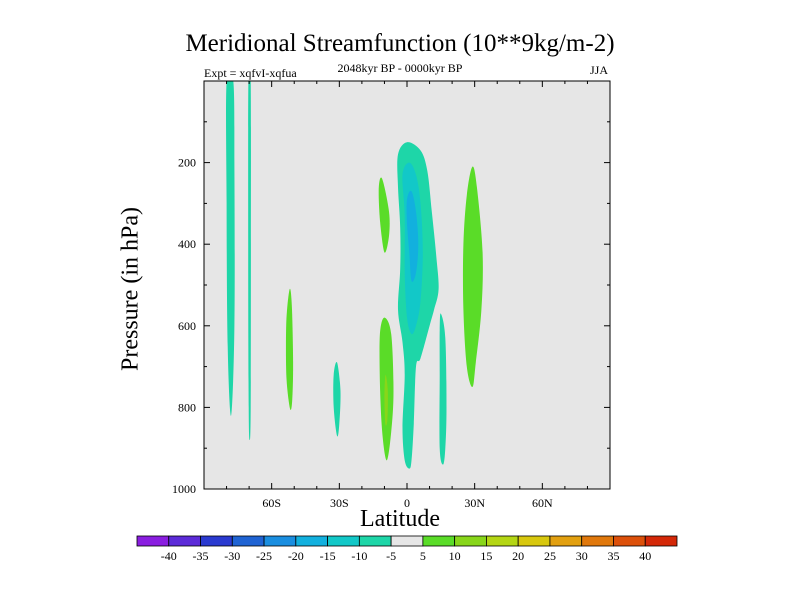 Image resolution: width=800 pixels, height=600 pixels. Describe the element at coordinates (386, 400) in the screenshot. I see `contour-region-sh-lower-green-core` at that location.